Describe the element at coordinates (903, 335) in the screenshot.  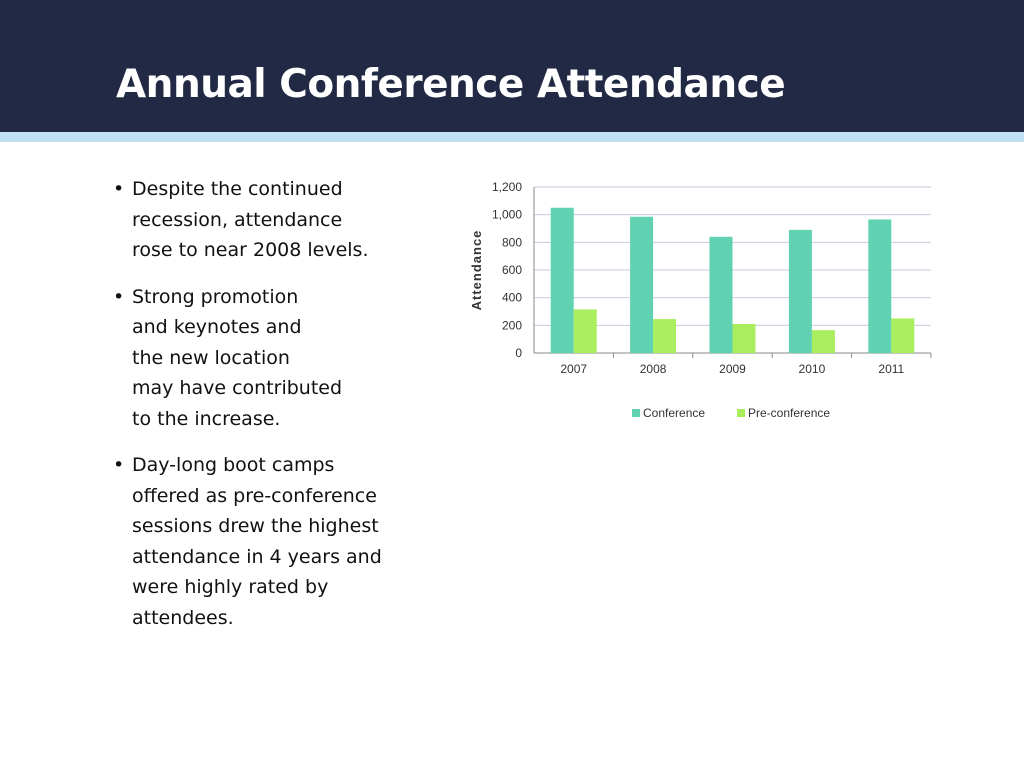
I see `bar-pre-conference-2011` at that location.